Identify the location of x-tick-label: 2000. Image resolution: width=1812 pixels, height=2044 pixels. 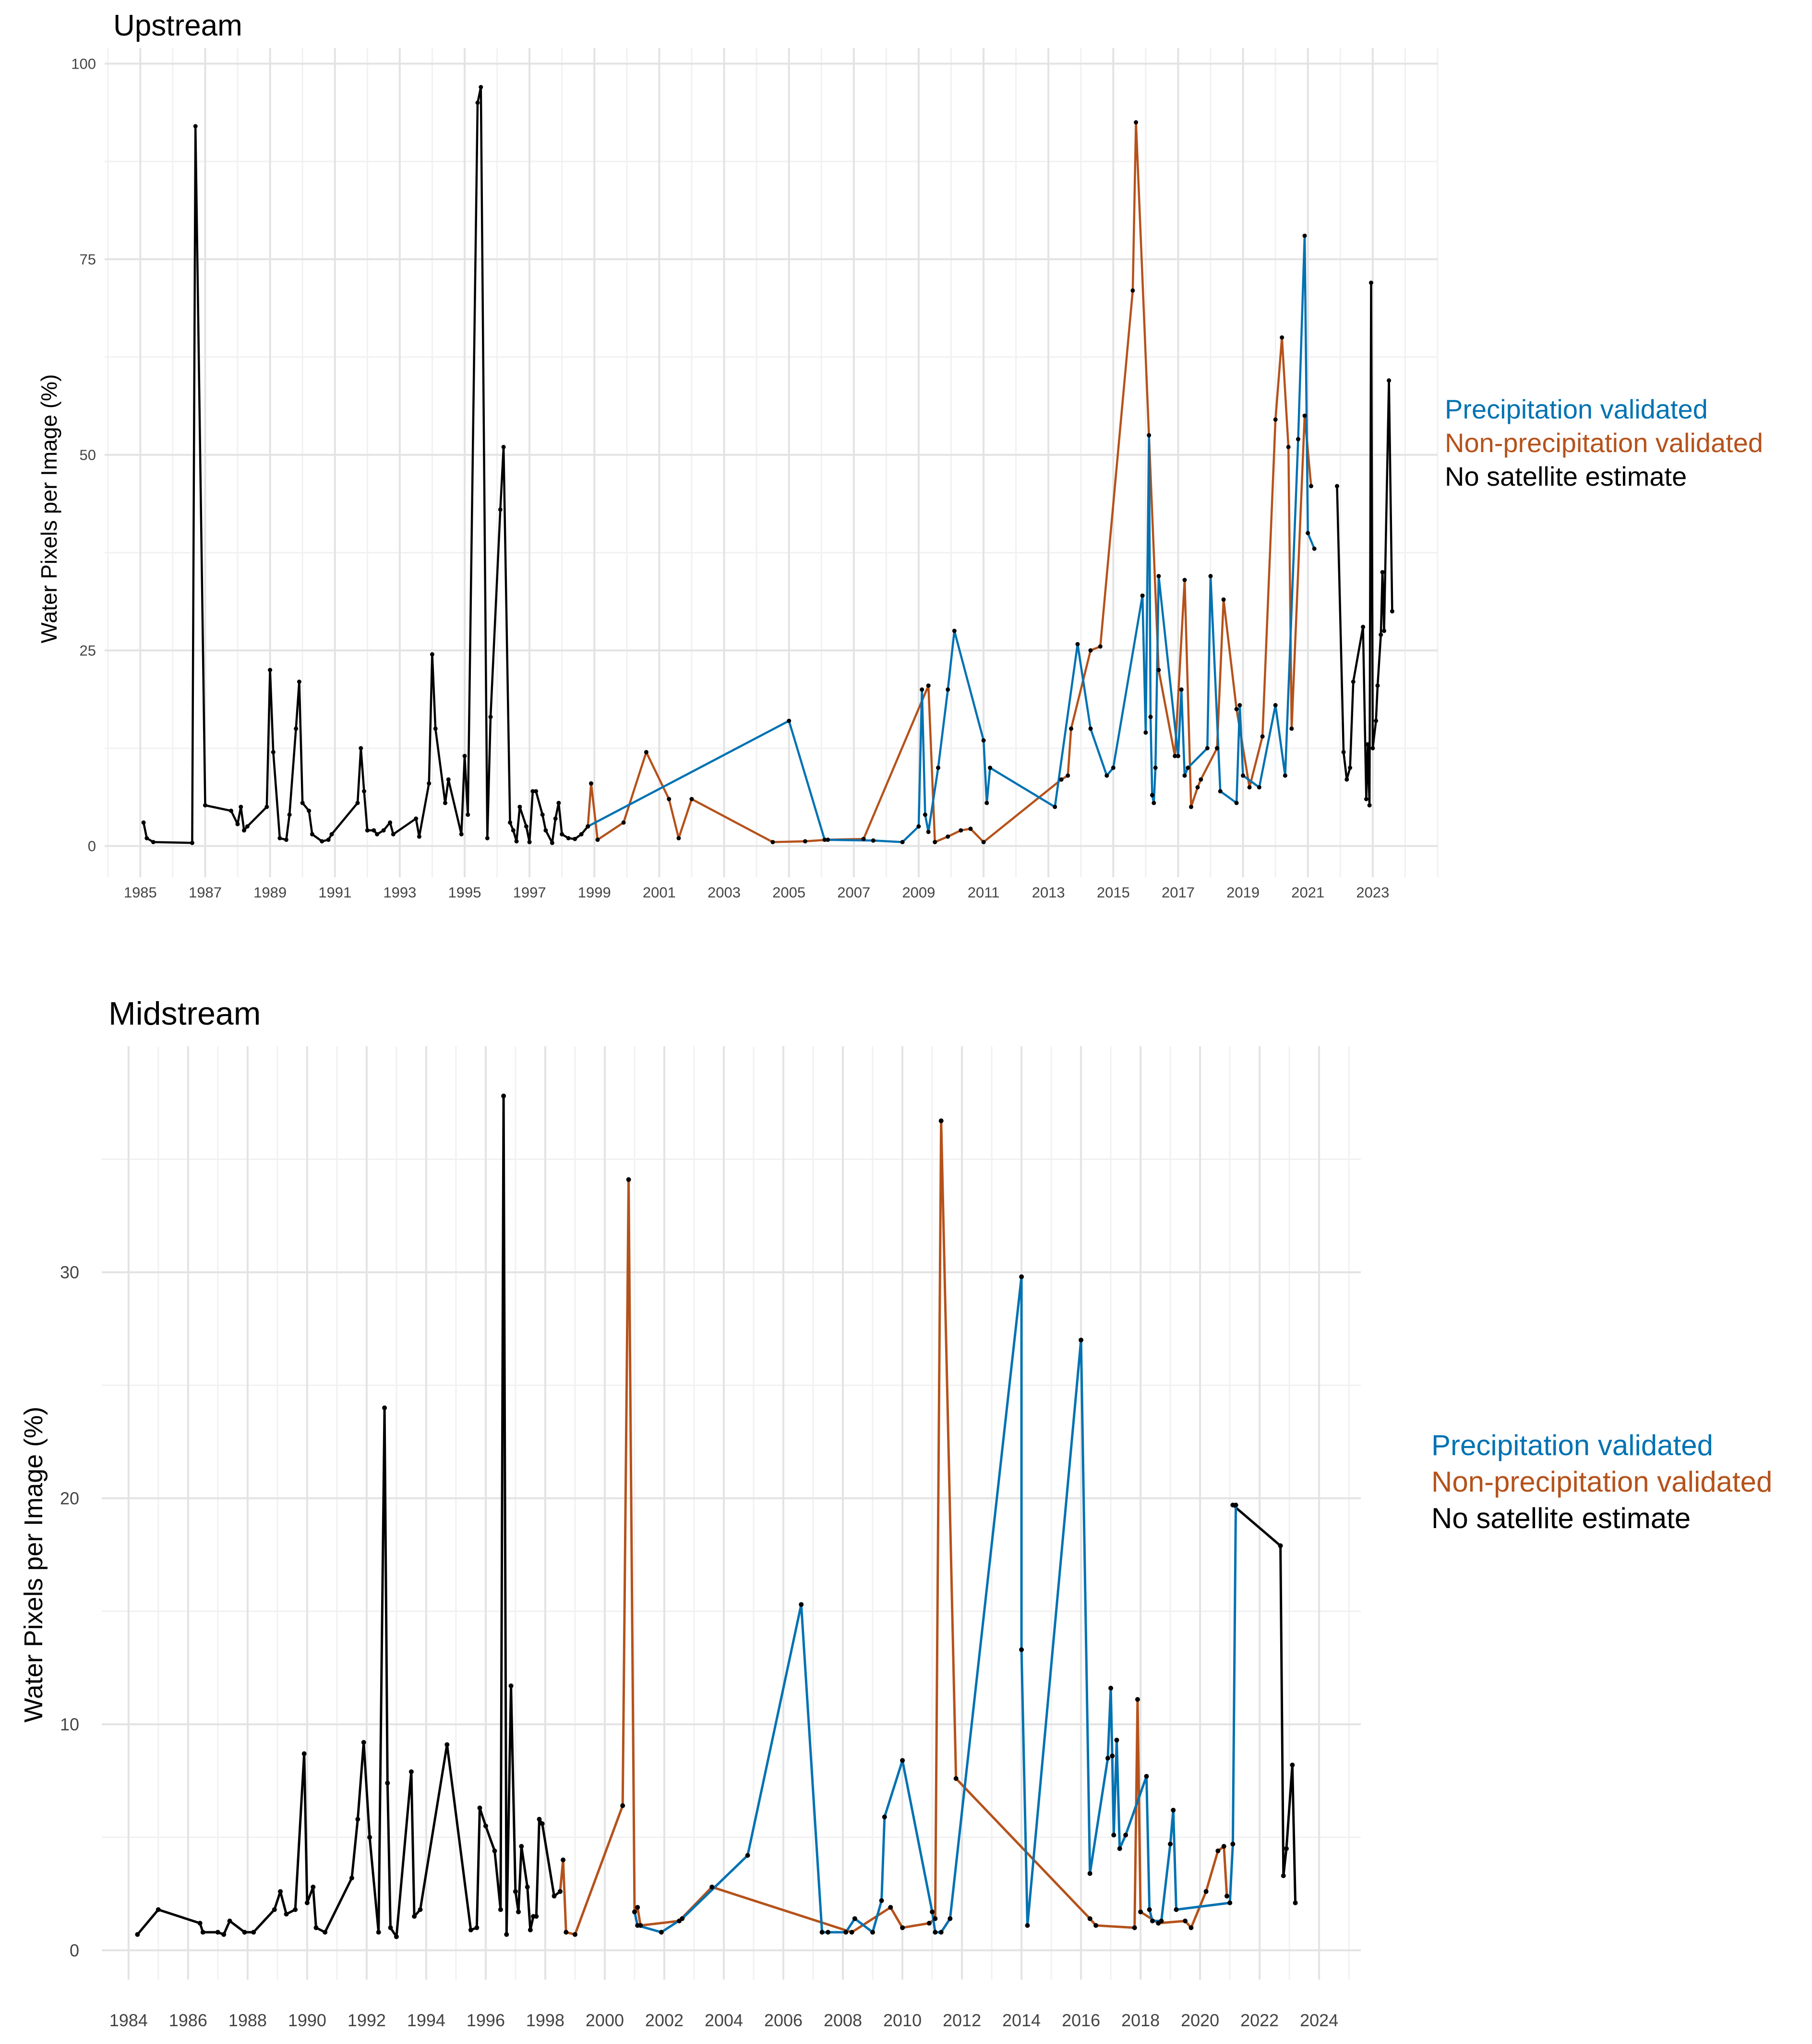
(605, 2020).